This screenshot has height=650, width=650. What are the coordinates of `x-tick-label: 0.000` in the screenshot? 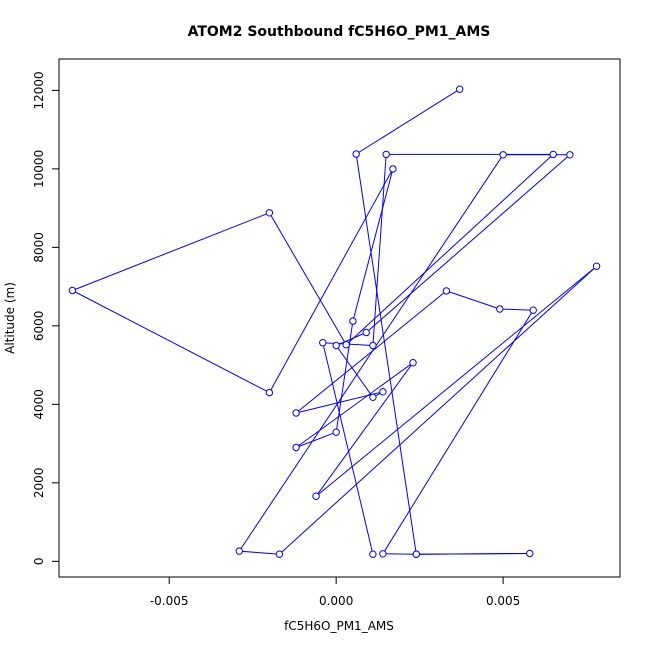 It's located at (336, 601).